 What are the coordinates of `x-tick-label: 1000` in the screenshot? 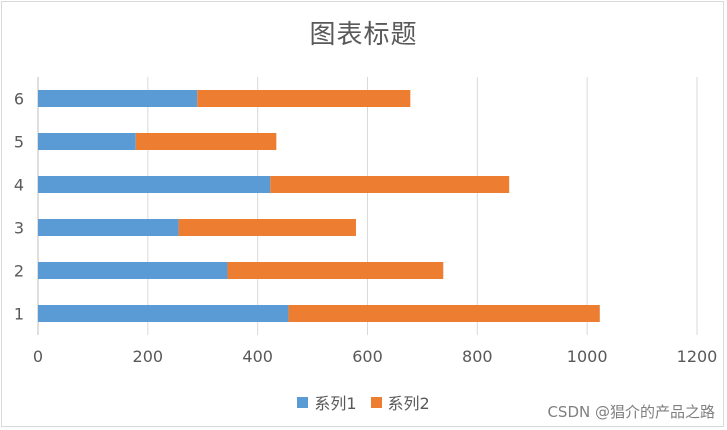 It's located at (587, 356).